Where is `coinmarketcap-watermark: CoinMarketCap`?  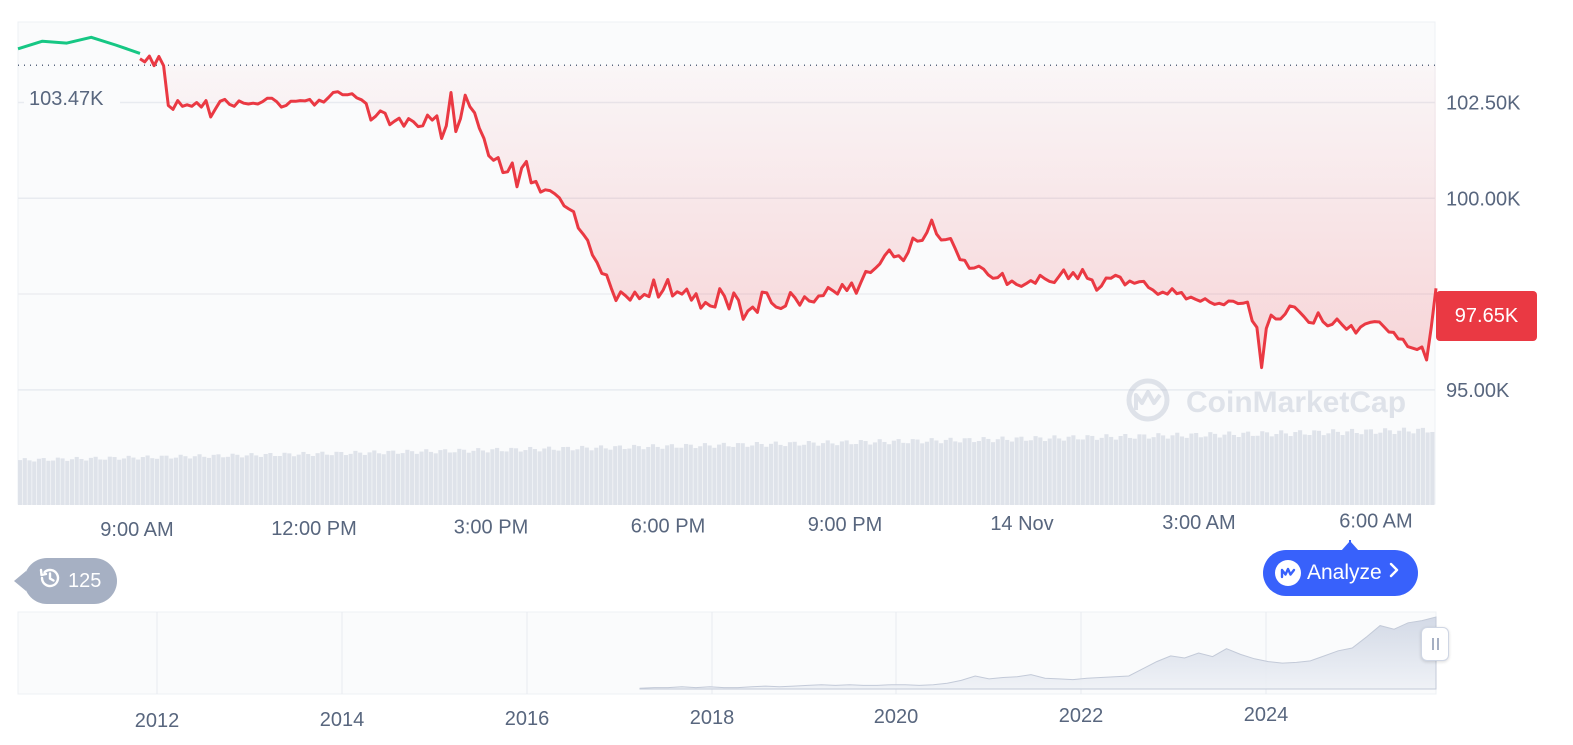 coinmarketcap-watermark: CoinMarketCap is located at coordinates (1266, 400).